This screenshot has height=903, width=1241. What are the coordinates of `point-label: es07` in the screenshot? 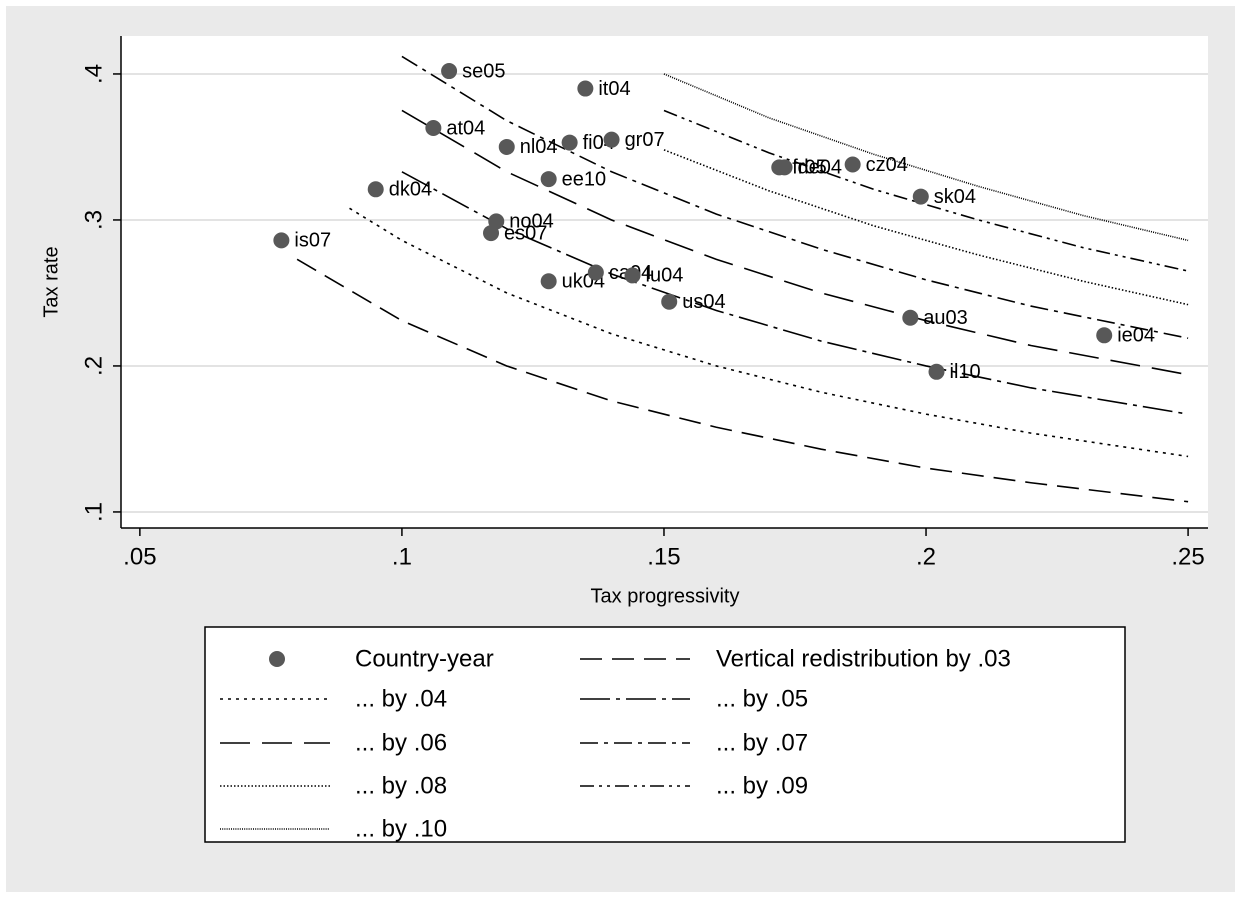 It's located at (525, 233).